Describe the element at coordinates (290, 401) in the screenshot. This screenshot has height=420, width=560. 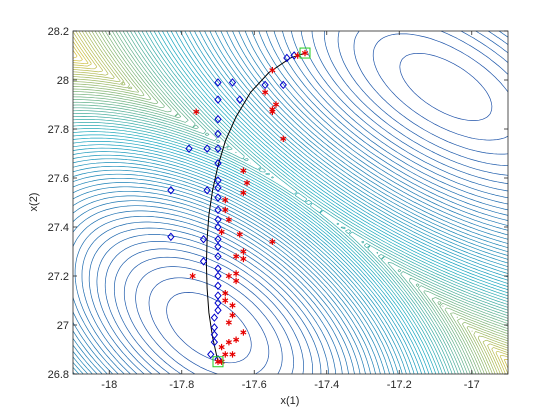
I see `x-axis-label: x(1)` at that location.